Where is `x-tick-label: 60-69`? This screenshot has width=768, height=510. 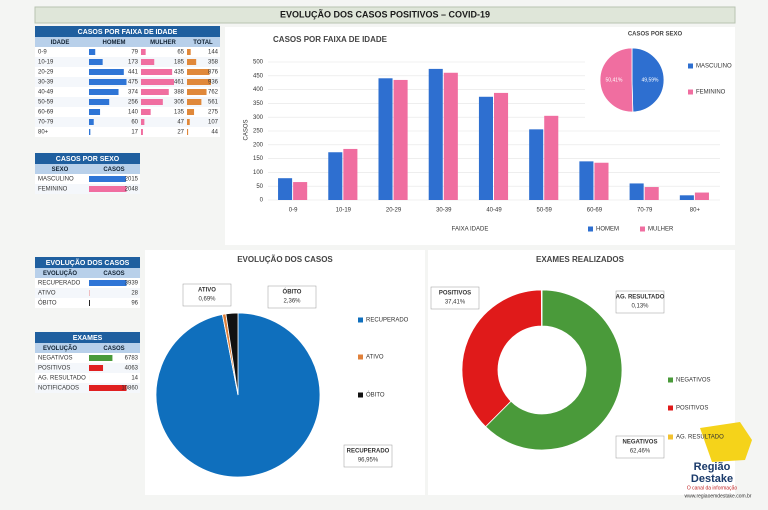
x-tick-label: 60-69 is located at coordinates (595, 211).